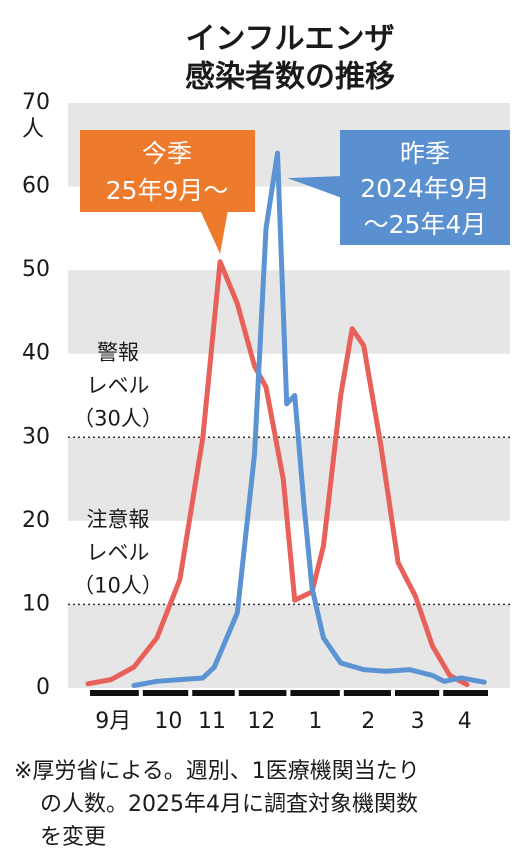 This screenshot has height=860, width=529. I want to click on x-tick-label: 2, so click(368, 721).